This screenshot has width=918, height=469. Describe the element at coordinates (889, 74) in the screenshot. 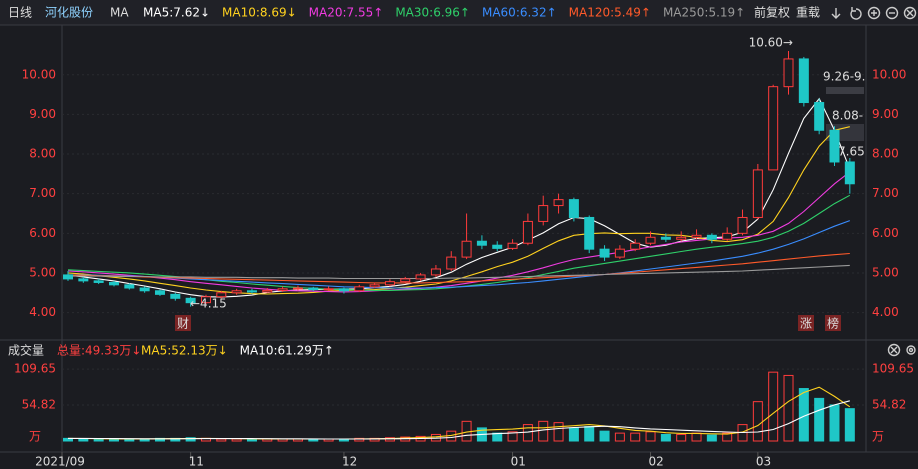

I see `y-tick-label: 10.00` at that location.